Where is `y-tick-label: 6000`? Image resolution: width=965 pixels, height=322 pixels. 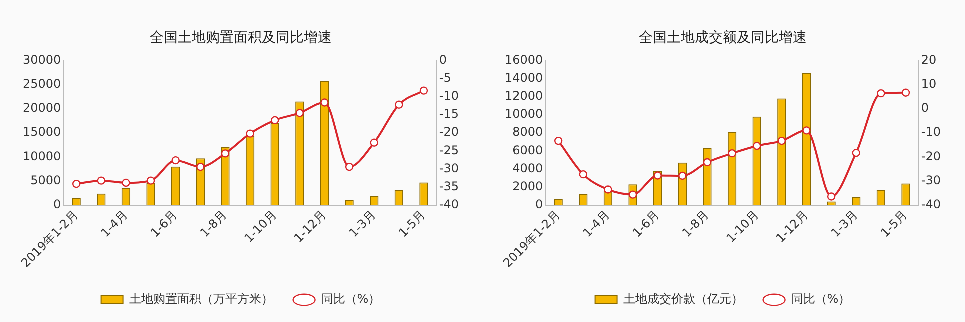
y-tick-label: 6000 is located at coordinates (528, 150).